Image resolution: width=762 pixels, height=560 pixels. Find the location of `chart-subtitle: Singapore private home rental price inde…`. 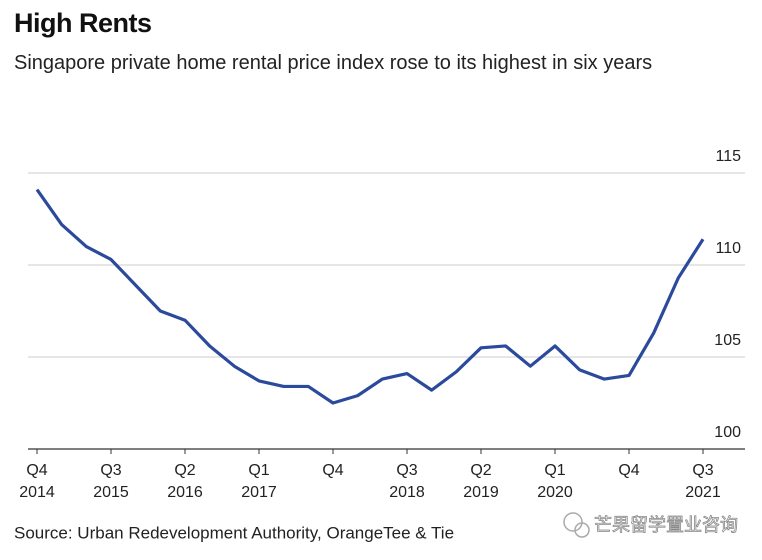

chart-subtitle: Singapore private home rental price inde… is located at coordinates (333, 63).